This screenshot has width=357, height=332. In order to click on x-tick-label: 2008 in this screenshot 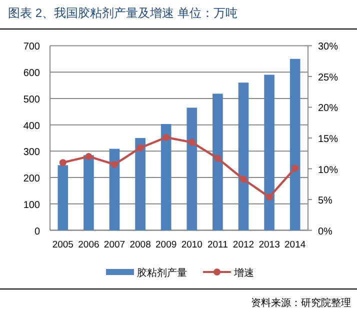, I will do `click(140, 244)`.